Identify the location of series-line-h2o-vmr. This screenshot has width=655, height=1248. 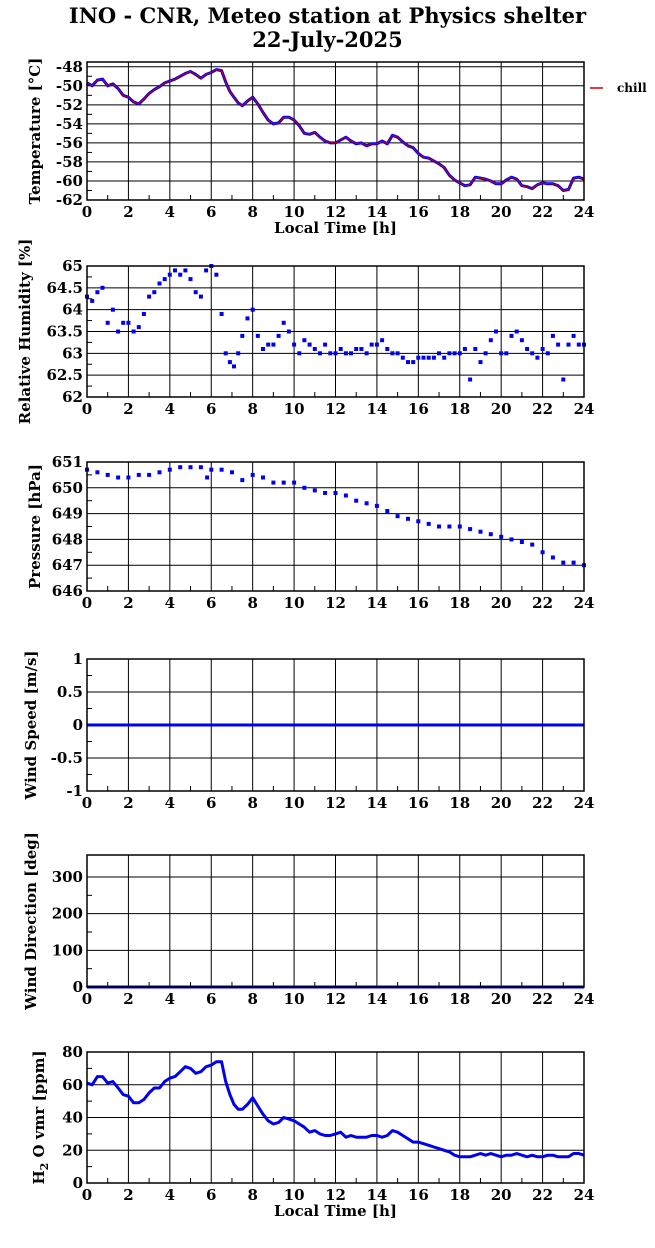
(335, 1109).